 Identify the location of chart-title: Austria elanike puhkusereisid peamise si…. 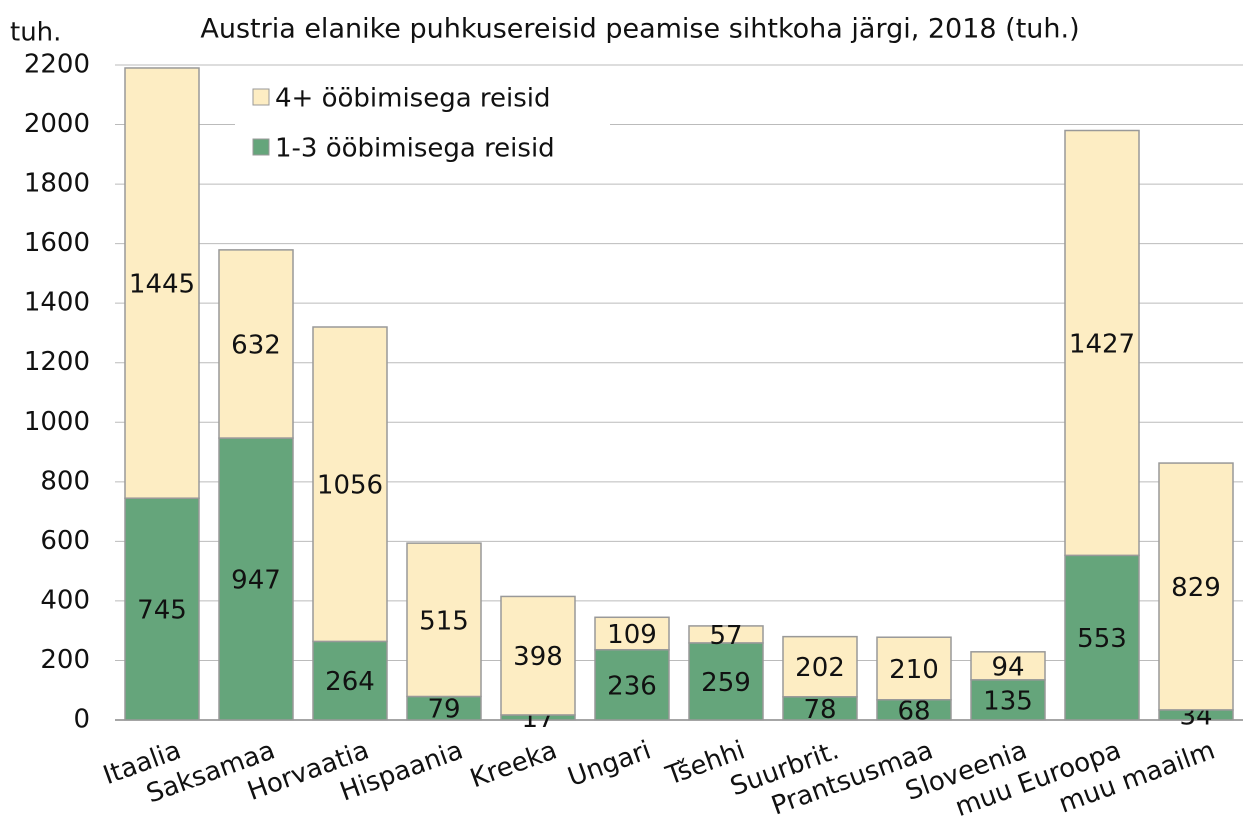
(639, 29).